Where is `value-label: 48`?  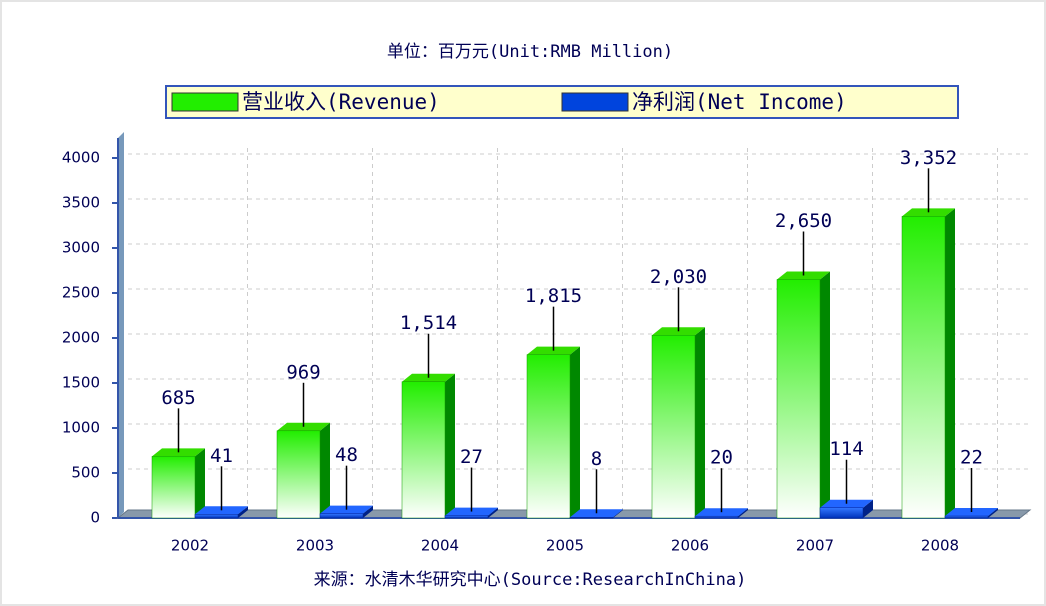 value-label: 48 is located at coordinates (346, 455).